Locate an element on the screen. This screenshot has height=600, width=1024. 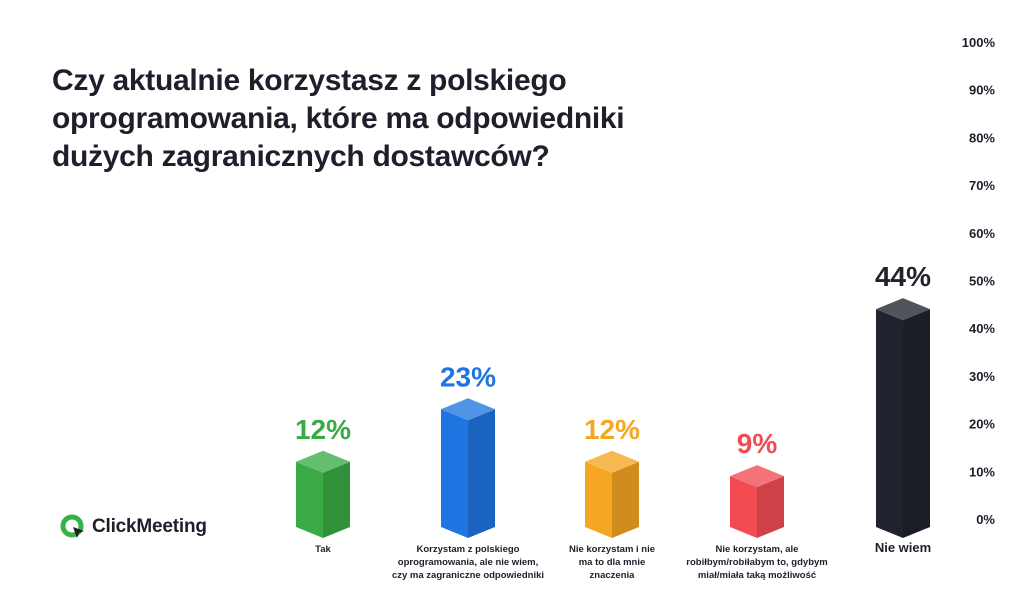
brand-logo: ClickMeeting is located at coordinates (133, 527).